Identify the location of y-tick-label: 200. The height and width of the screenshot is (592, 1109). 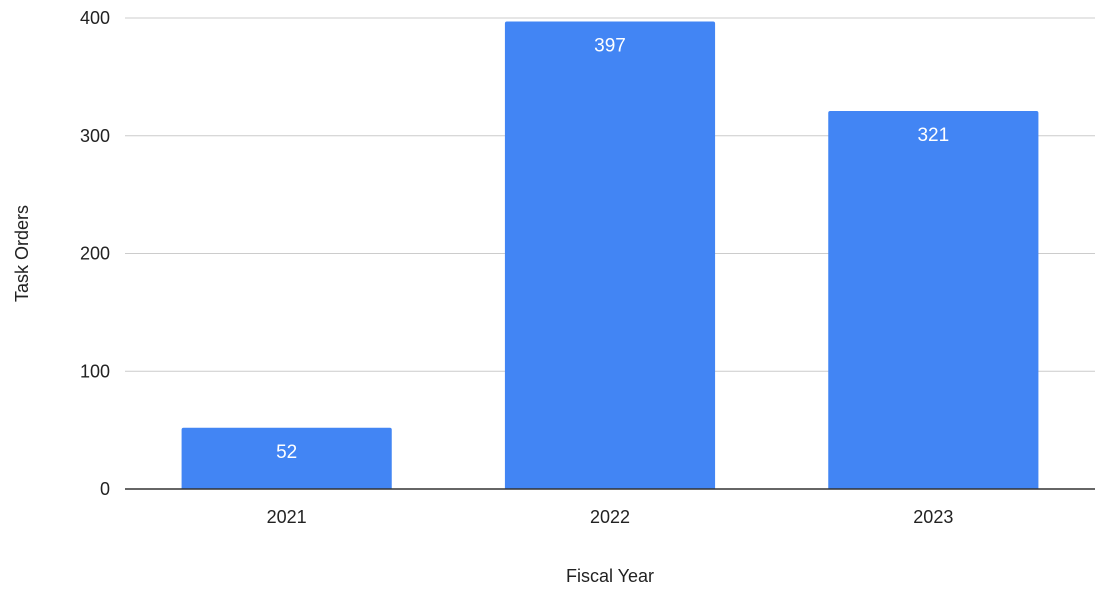
(95, 254).